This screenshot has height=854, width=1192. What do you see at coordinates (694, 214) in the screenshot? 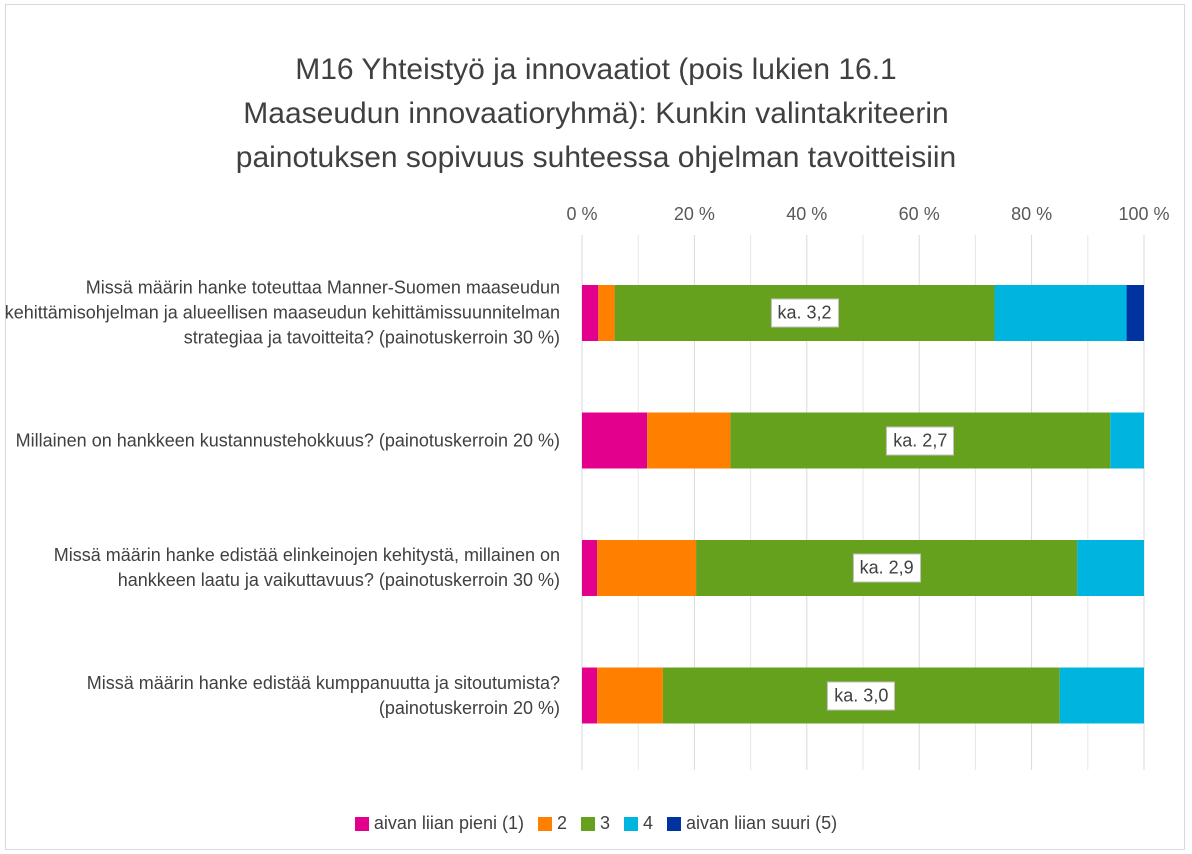
I see `x-tick-label: 20 %` at bounding box center [694, 214].